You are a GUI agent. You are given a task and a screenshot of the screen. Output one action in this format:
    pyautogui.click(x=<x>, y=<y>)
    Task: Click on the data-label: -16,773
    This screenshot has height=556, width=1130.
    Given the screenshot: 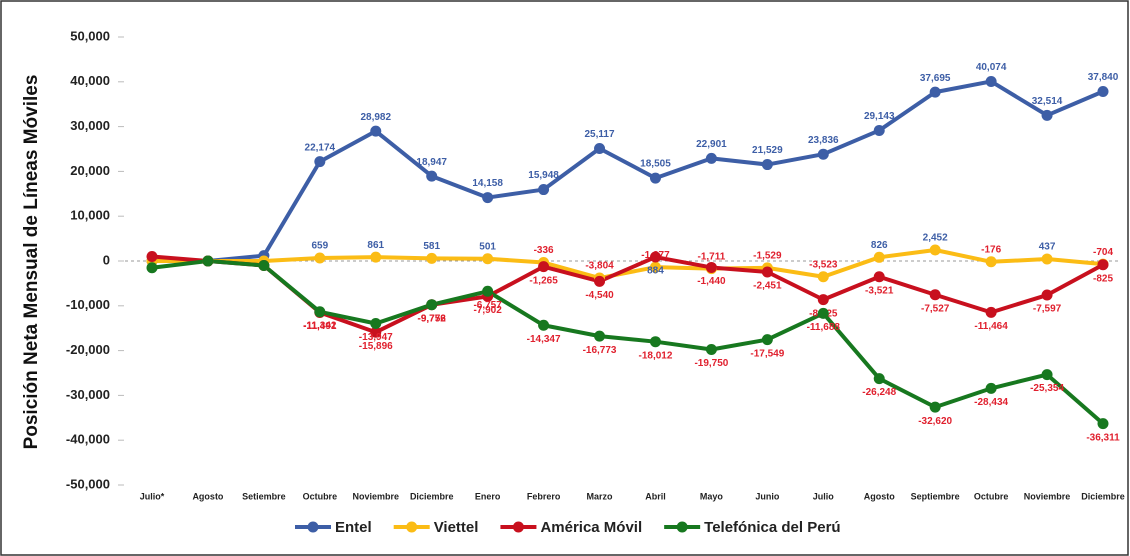 What is the action you would take?
    pyautogui.click(x=600, y=350)
    